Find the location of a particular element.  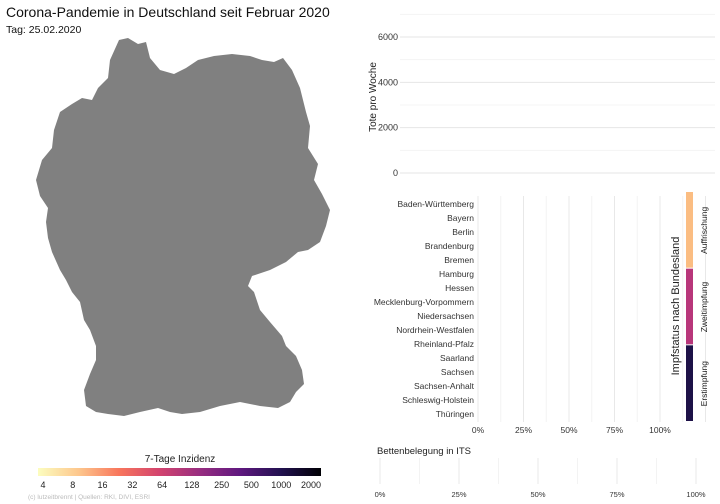

state-label: Sachsen is located at coordinates (457, 372).